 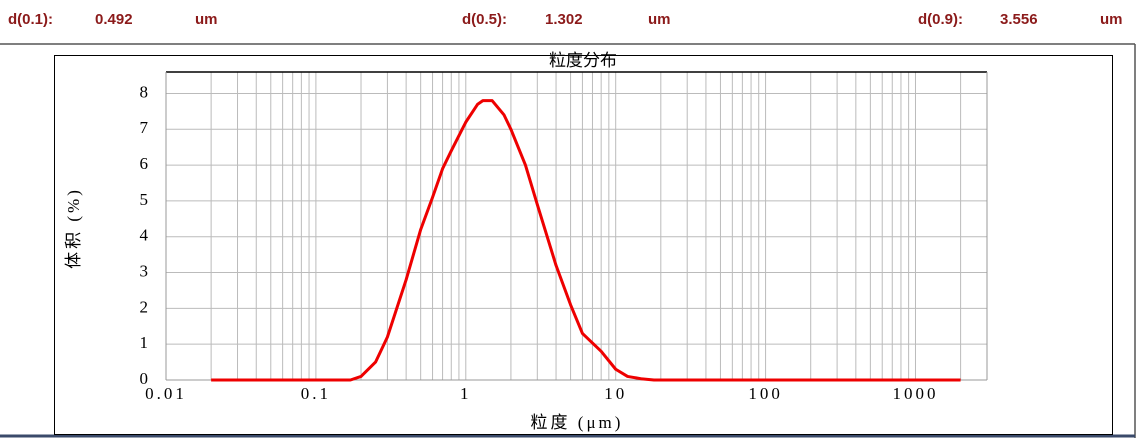 I want to click on y-tick-label: 1, so click(x=144, y=342).